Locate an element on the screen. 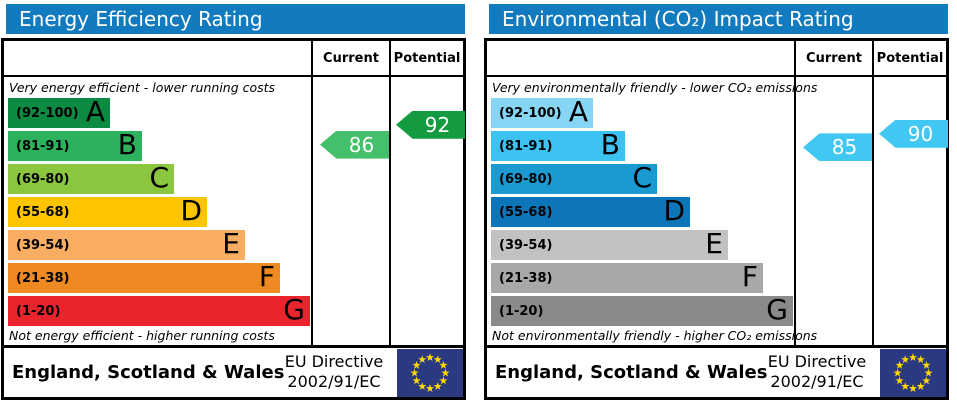 Image resolution: width=957 pixels, height=404 pixels. column-header-current: Current is located at coordinates (834, 58).